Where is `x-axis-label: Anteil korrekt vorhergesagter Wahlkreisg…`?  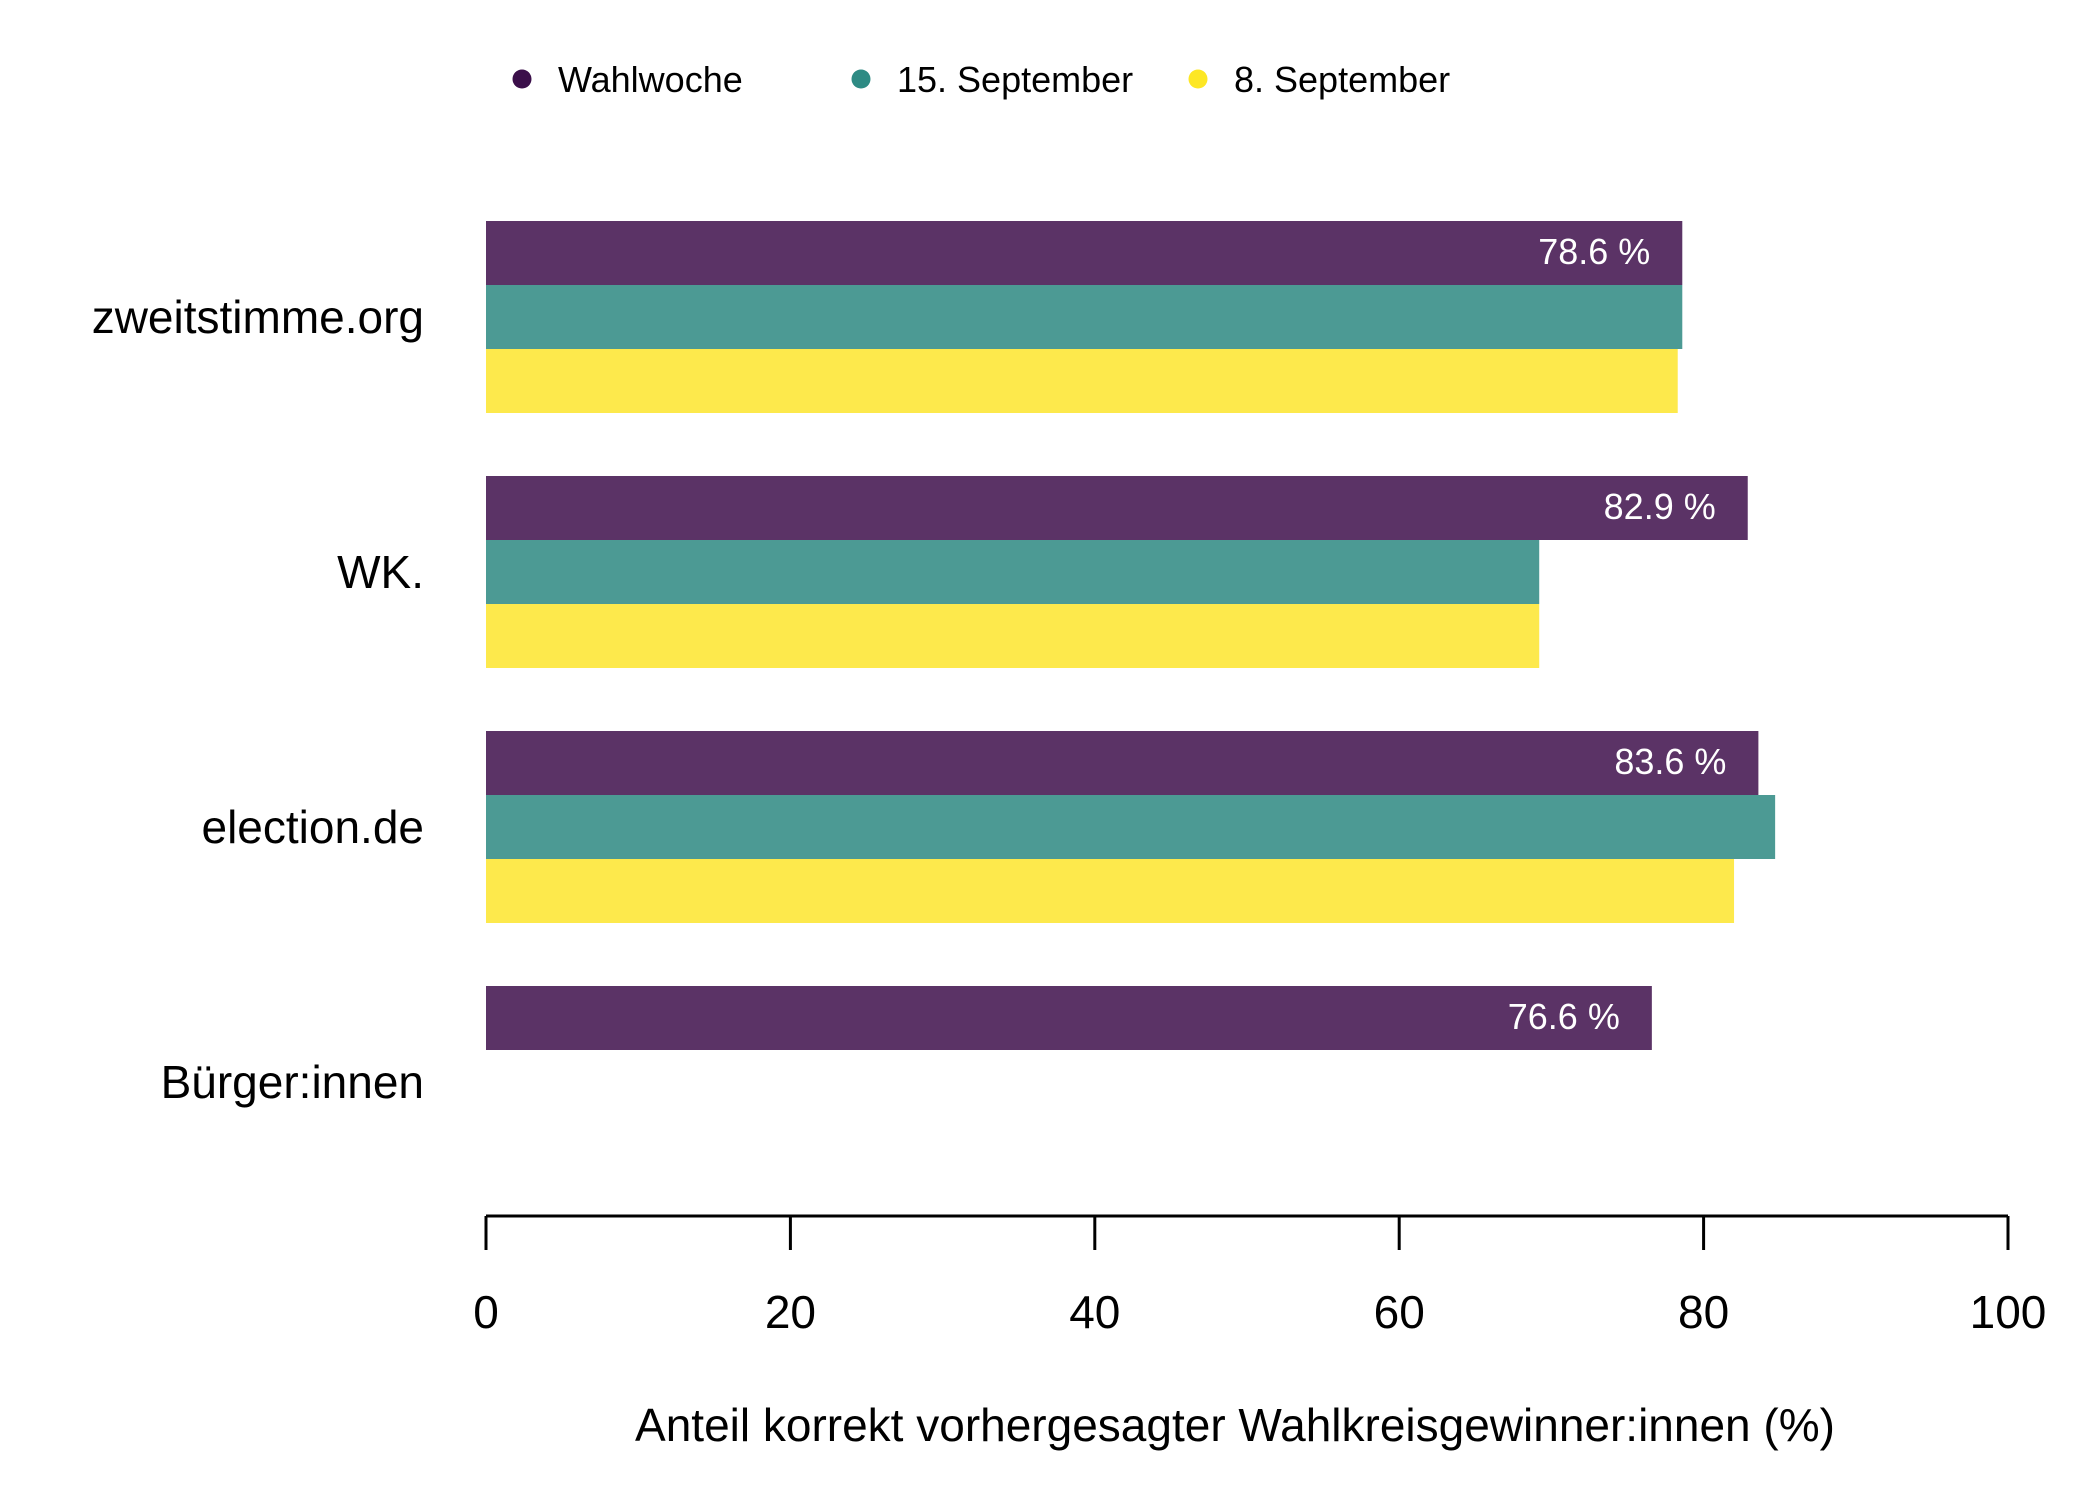 x-axis-label: Anteil korrekt vorhergesagter Wahlkreisg… is located at coordinates (1235, 1425).